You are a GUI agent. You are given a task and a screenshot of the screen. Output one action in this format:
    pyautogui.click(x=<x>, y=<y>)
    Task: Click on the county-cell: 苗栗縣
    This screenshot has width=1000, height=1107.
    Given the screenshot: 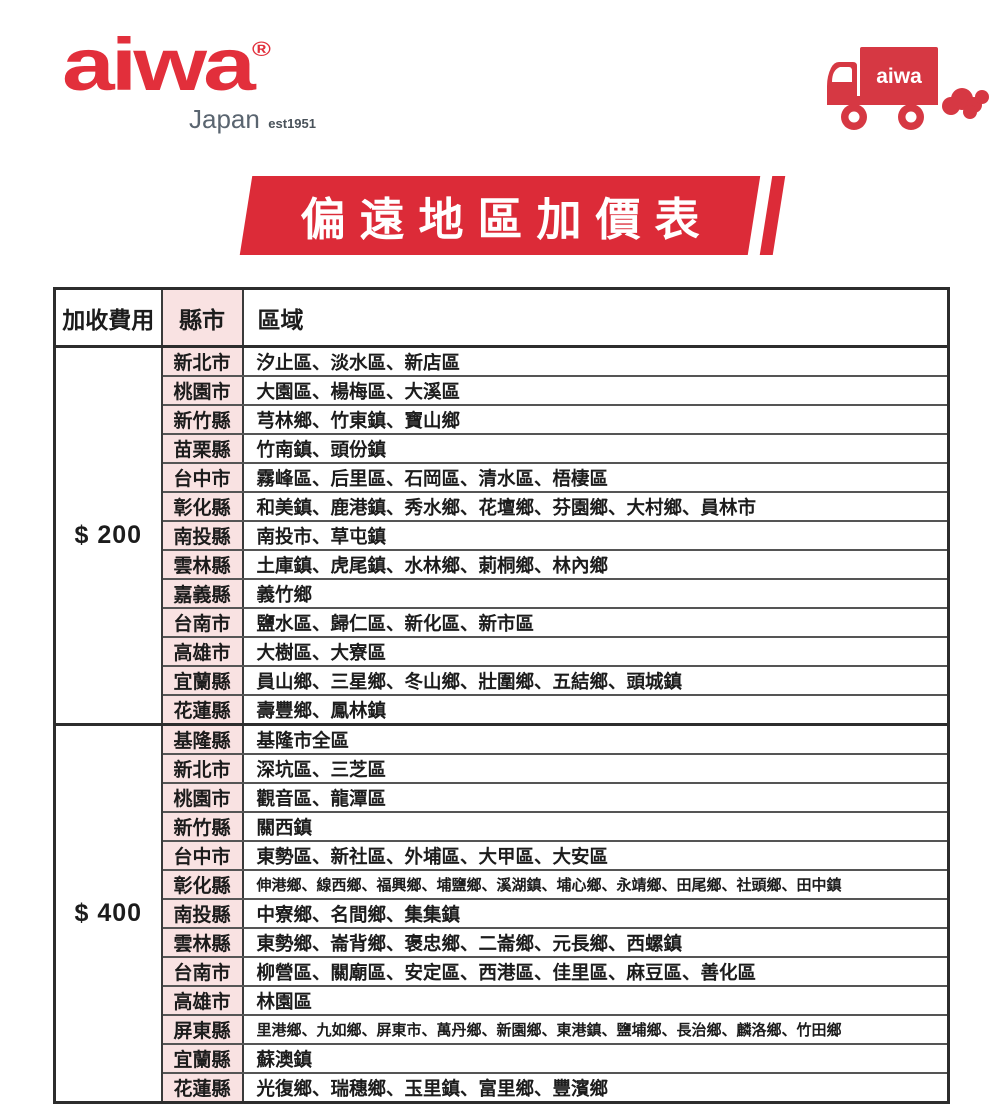 What is the action you would take?
    pyautogui.click(x=202, y=448)
    